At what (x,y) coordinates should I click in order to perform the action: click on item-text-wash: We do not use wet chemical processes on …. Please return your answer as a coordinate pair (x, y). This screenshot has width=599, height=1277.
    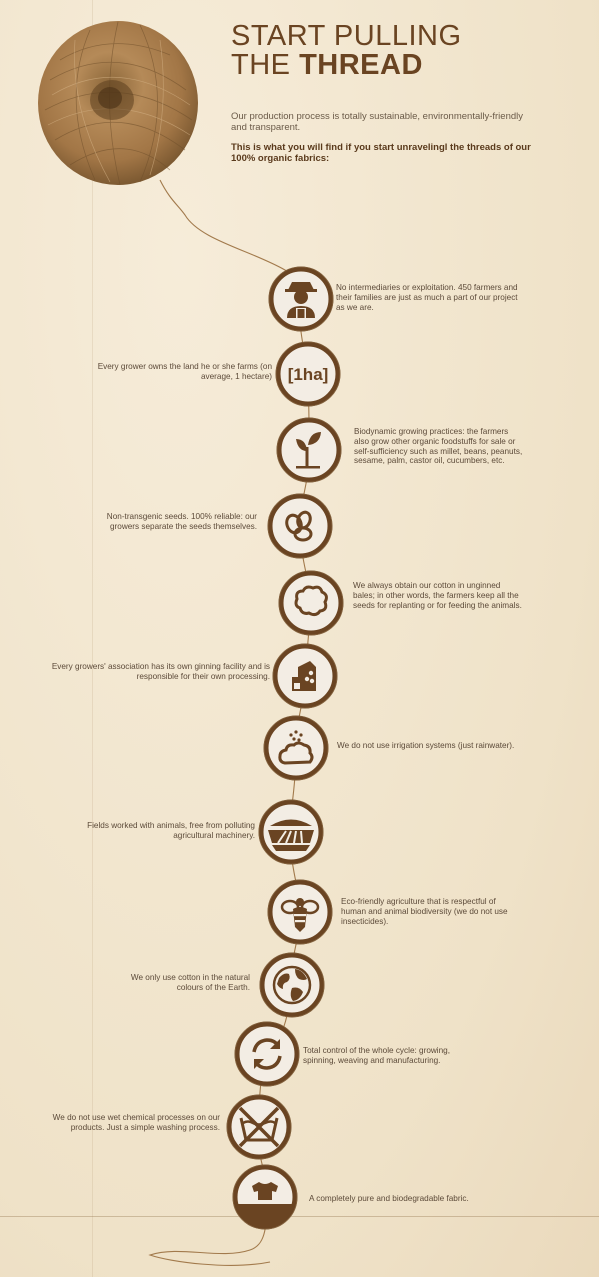
    Looking at the image, I should click on (136, 1122).